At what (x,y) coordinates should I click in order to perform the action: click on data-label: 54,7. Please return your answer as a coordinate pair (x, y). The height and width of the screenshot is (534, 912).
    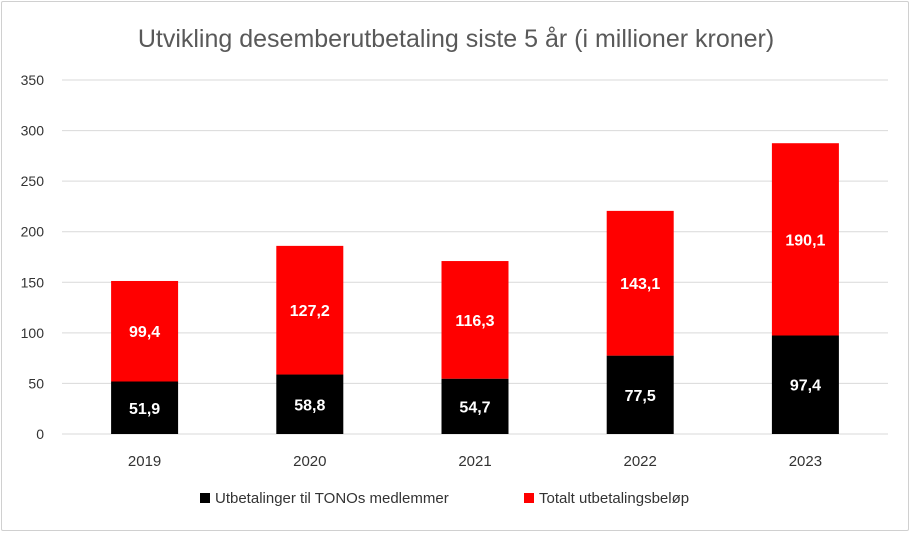
    Looking at the image, I should click on (474, 407).